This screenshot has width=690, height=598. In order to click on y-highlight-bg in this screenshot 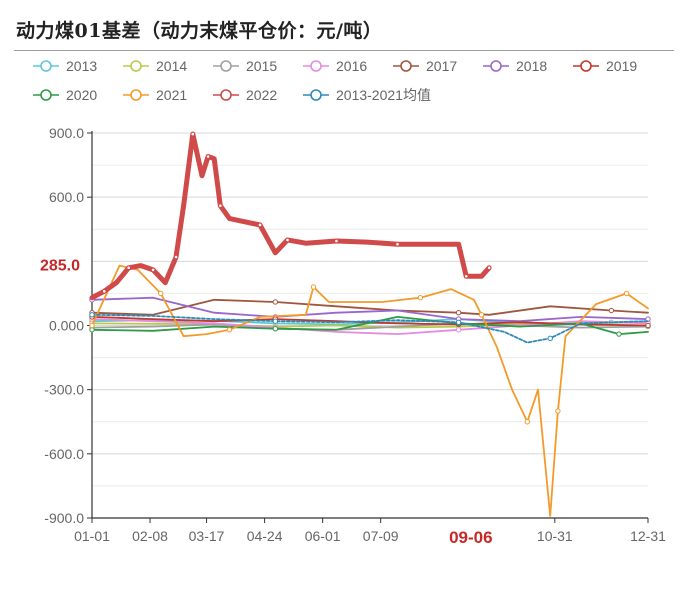, I will do `click(55, 264)`.